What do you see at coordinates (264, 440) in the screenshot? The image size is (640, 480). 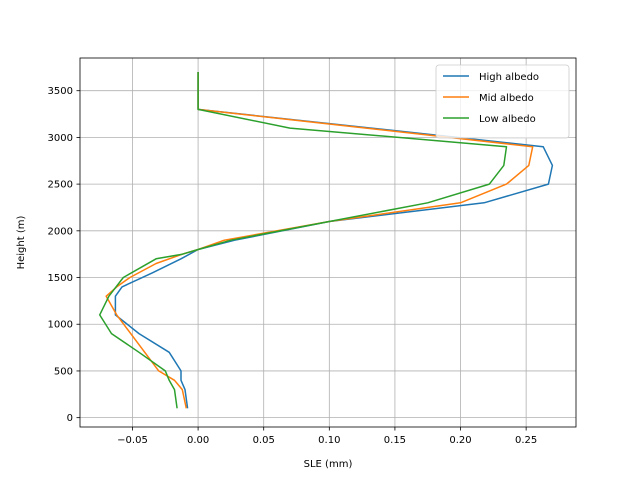 I see `x-tick-label: 0.05` at bounding box center [264, 440].